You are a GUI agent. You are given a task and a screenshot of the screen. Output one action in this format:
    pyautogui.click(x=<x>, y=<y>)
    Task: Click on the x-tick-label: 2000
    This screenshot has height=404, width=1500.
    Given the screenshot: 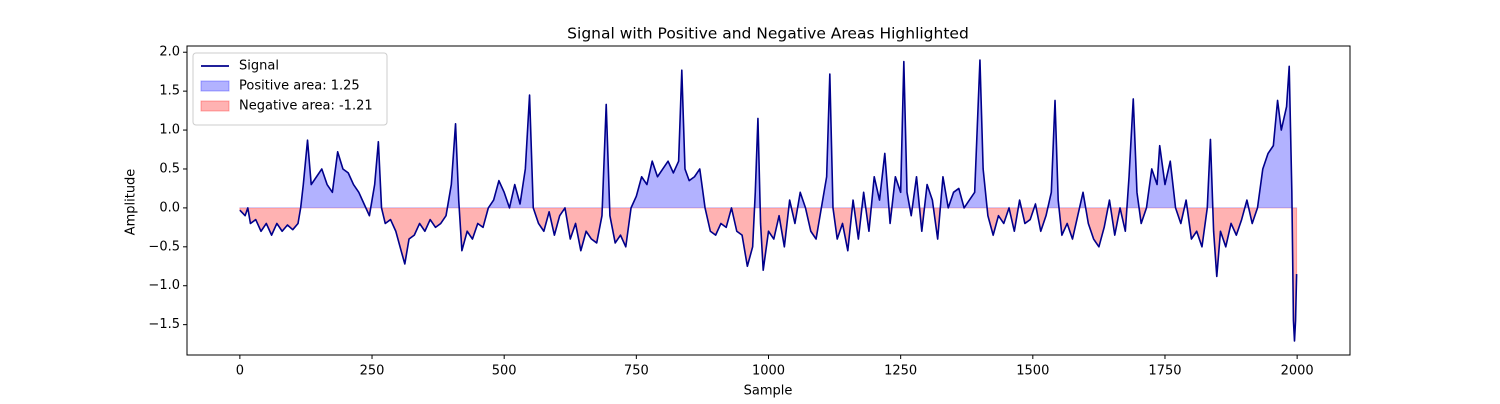 What is the action you would take?
    pyautogui.click(x=1297, y=371)
    